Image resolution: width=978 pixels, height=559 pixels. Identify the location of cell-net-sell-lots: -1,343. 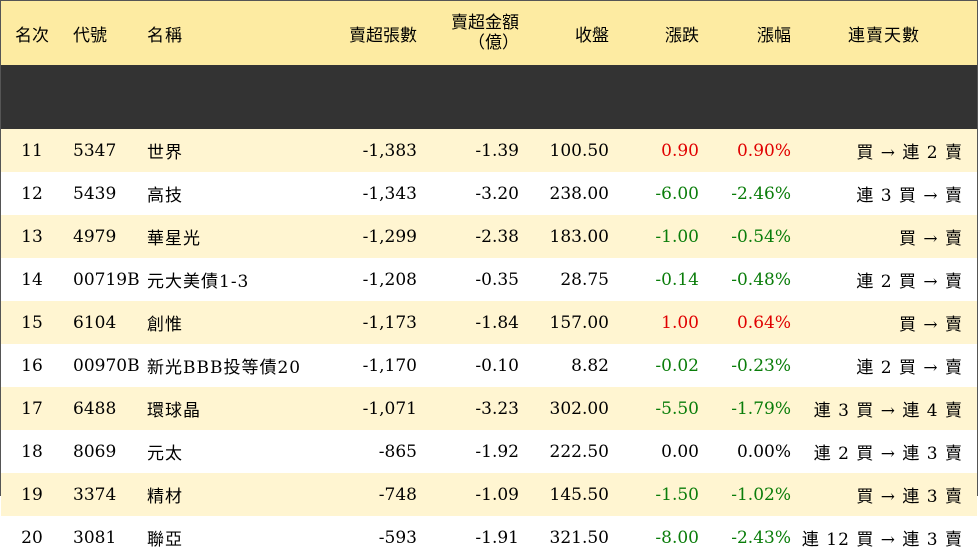
(389, 193).